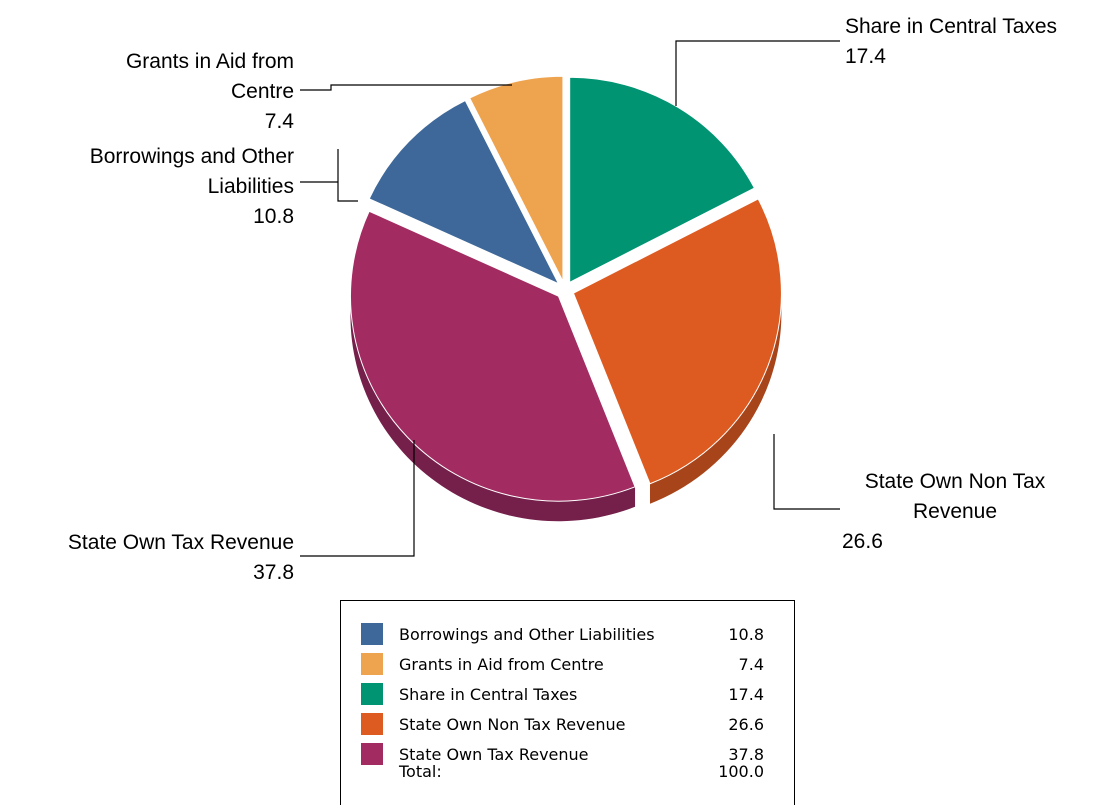 The width and height of the screenshot is (1109, 805). What do you see at coordinates (494, 754) in the screenshot?
I see `legend-label: State Own Tax Revenue` at bounding box center [494, 754].